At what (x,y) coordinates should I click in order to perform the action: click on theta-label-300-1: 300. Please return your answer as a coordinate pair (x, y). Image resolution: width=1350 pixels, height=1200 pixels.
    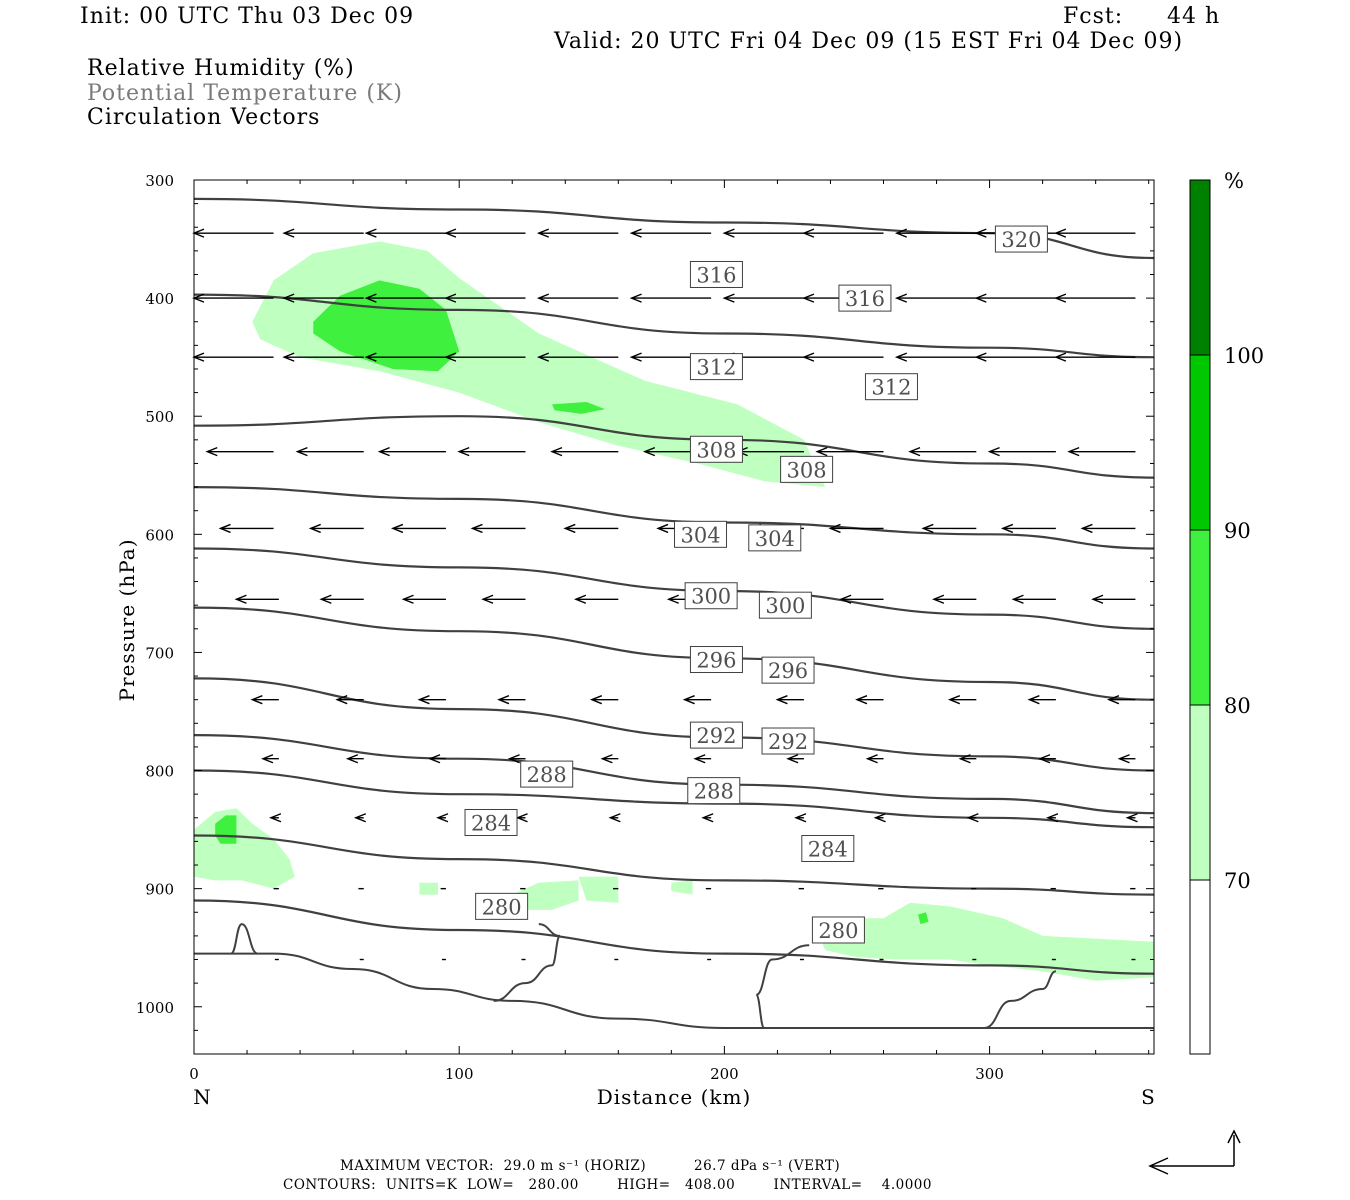
    Looking at the image, I should click on (785, 605).